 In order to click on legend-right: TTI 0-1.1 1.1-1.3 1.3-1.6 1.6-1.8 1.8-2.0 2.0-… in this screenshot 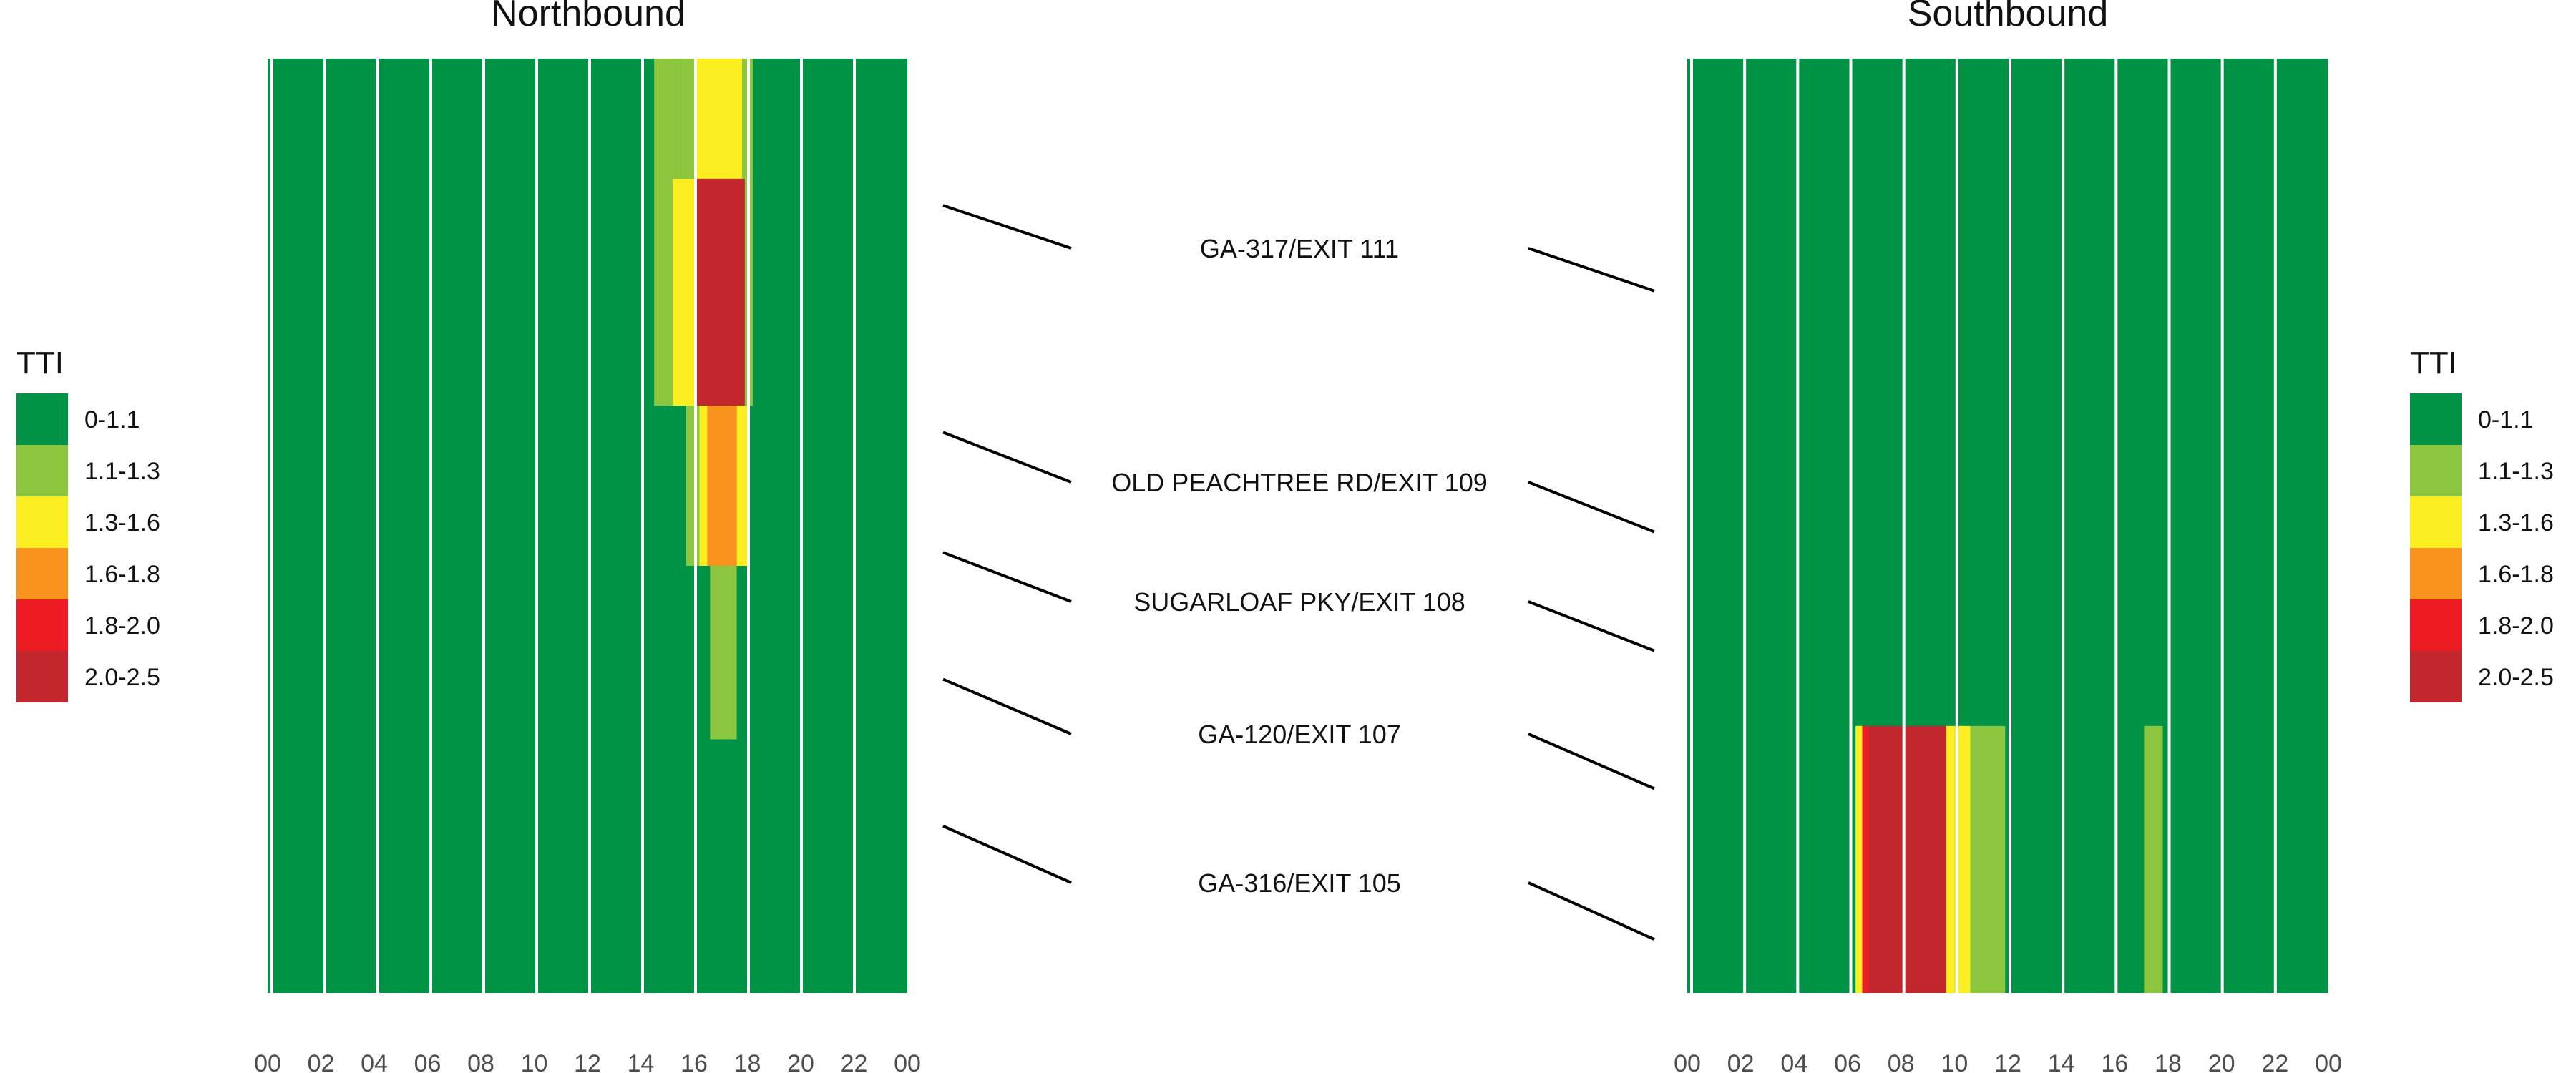, I will do `click(2482, 524)`.